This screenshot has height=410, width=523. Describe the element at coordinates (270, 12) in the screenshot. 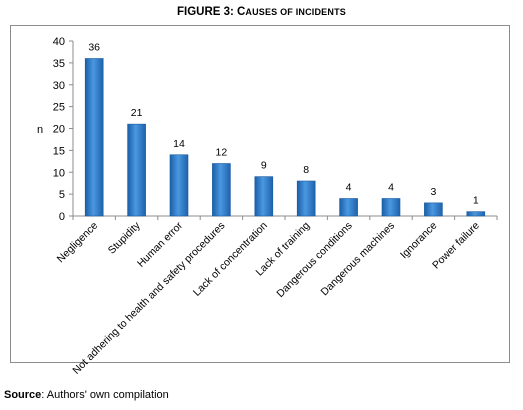

I see `figure-title-smallcaps-1: AUSES OF` at that location.